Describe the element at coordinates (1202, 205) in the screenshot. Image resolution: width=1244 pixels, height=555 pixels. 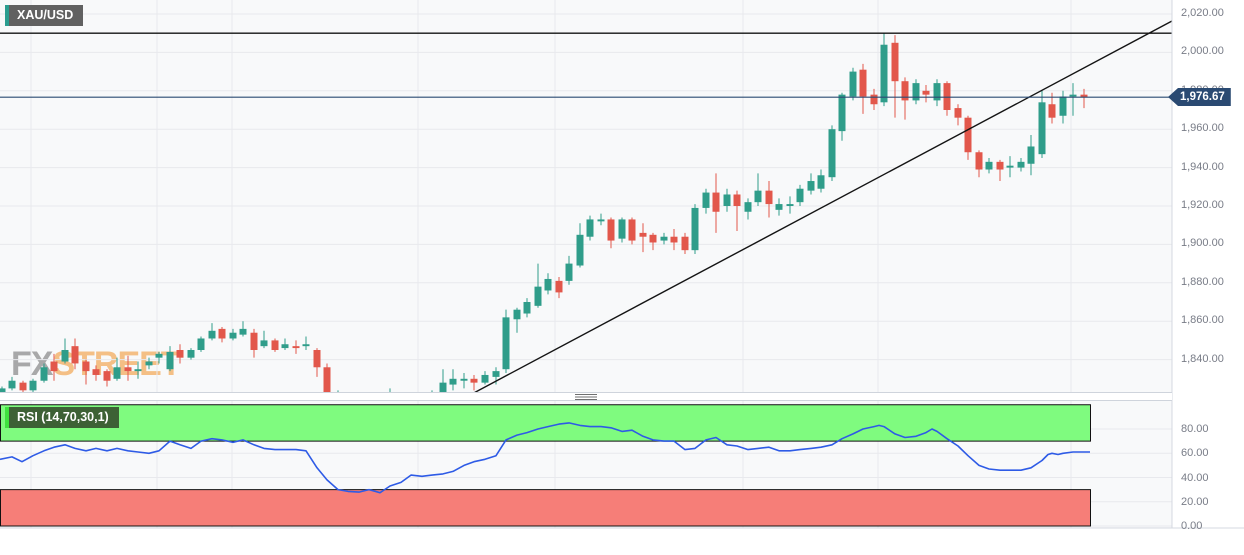
I see `price-axis-label: 1,920.00` at that location.